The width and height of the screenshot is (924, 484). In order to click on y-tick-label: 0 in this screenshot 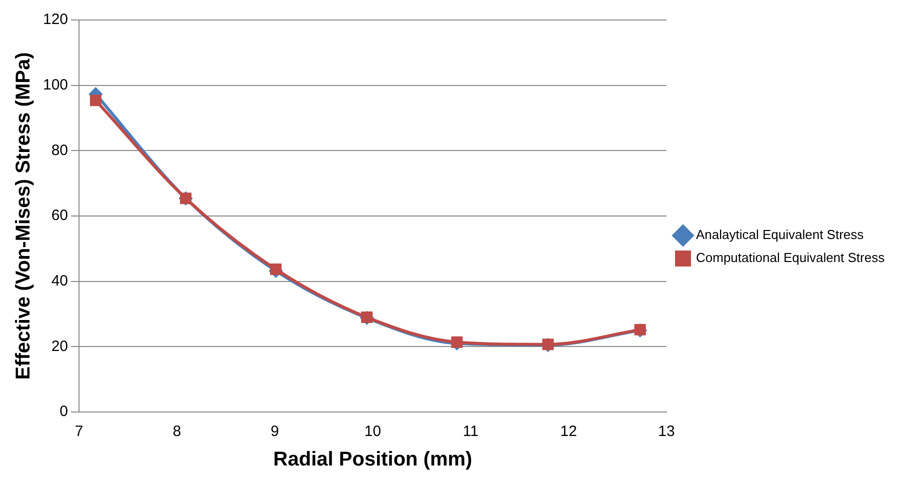, I will do `click(64, 411)`.